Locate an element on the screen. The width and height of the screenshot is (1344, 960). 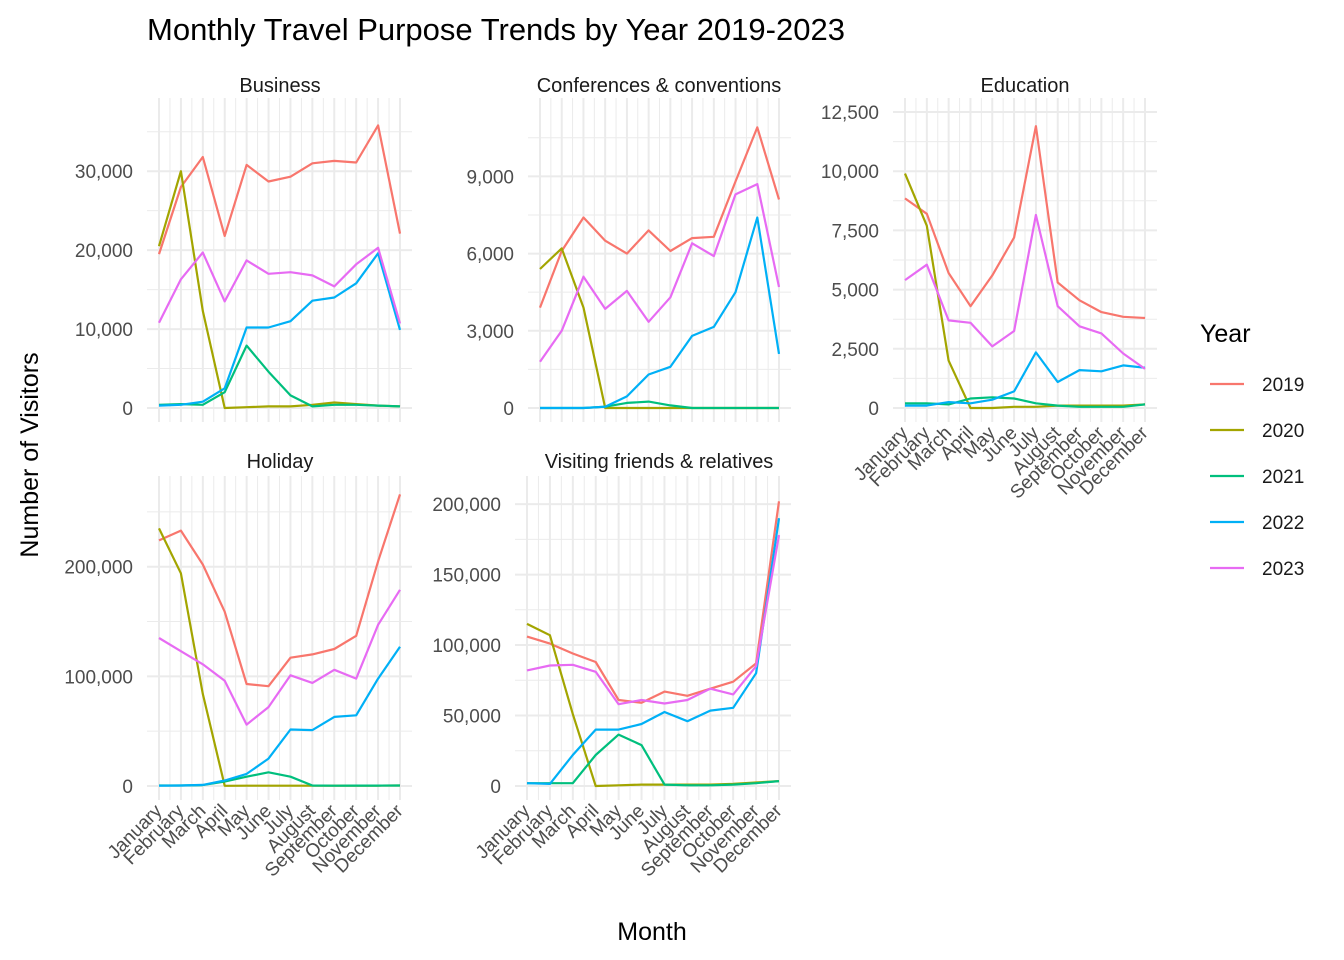
y-tick-label: 150,000 is located at coordinates (466, 576).